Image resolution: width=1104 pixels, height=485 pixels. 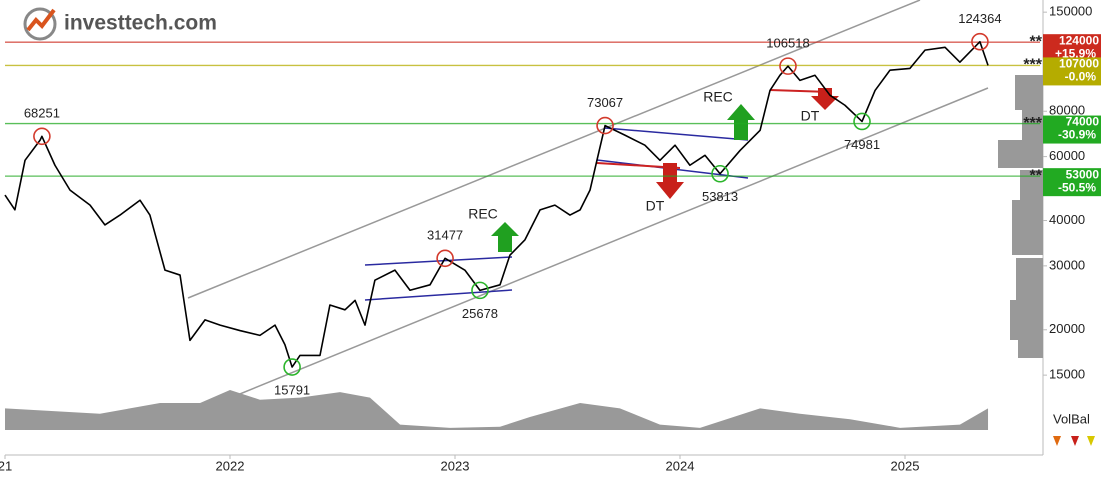 What do you see at coordinates (787, 43) in the screenshot?
I see `peak-label: 106518` at bounding box center [787, 43].